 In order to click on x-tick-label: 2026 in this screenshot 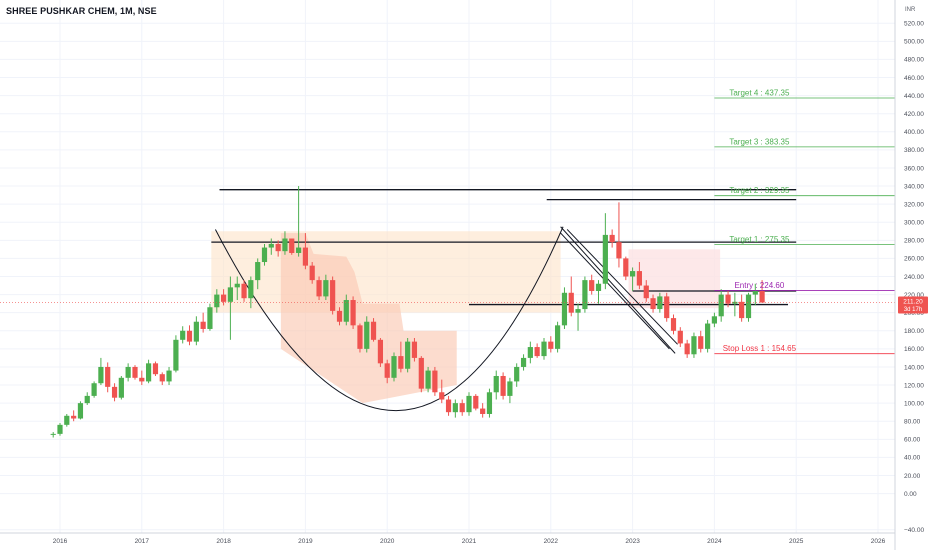, I will do `click(878, 541)`.